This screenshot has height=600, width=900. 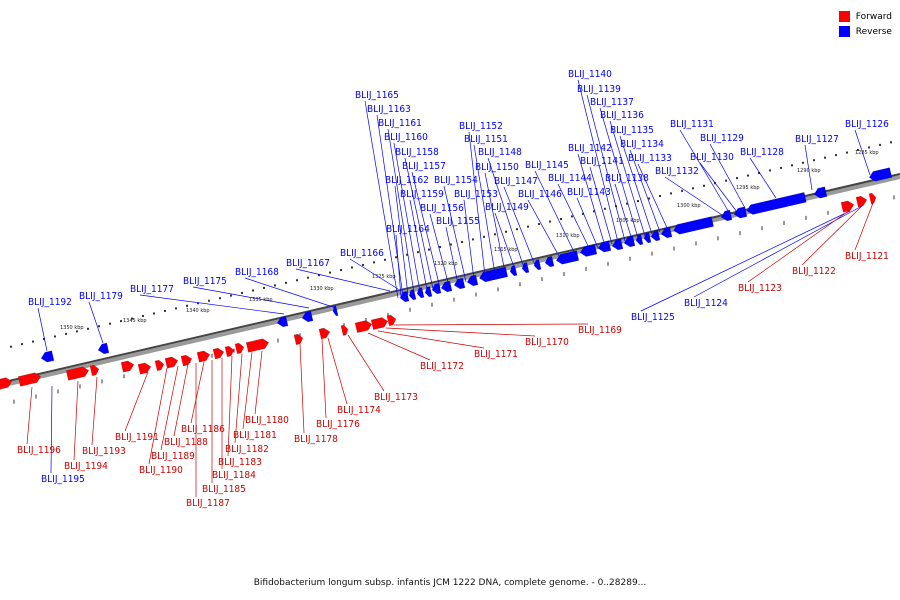 I want to click on gene-label-blij_1186: BLIJ_1186, so click(x=203, y=429).